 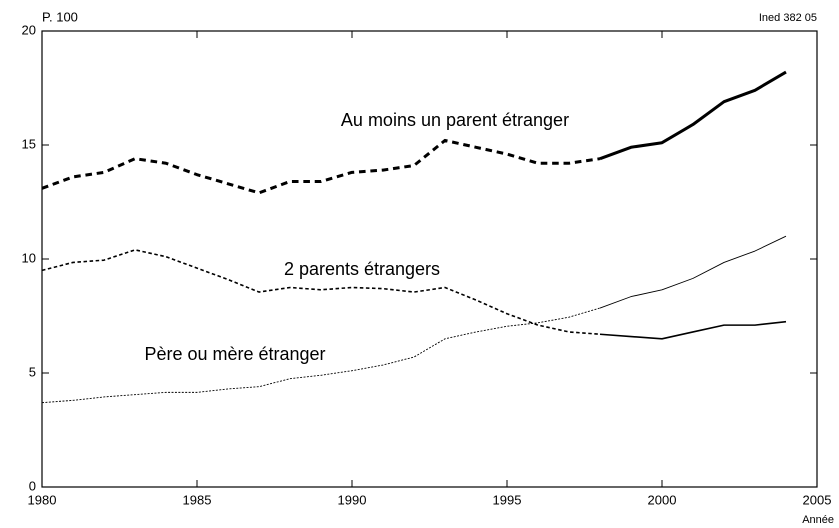 What do you see at coordinates (818, 520) in the screenshot?
I see `x-axis-label: Année` at bounding box center [818, 520].